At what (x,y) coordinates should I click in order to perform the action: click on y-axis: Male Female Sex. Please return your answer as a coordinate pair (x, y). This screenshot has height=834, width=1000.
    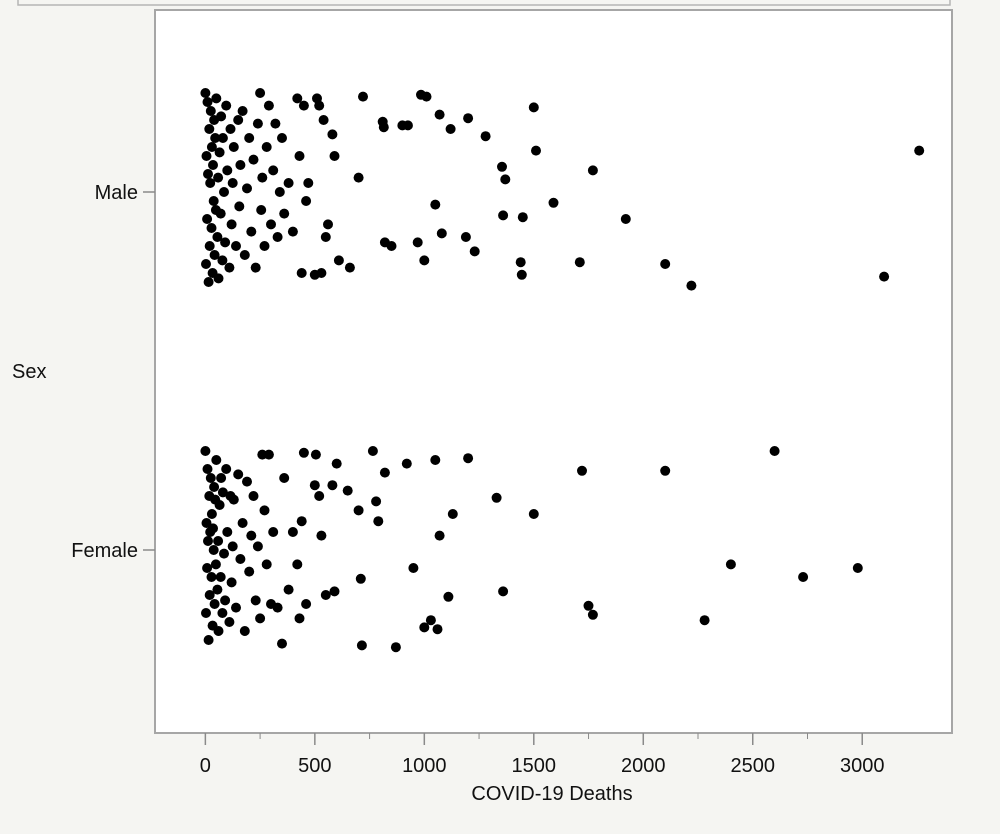
    Looking at the image, I should click on (83, 372).